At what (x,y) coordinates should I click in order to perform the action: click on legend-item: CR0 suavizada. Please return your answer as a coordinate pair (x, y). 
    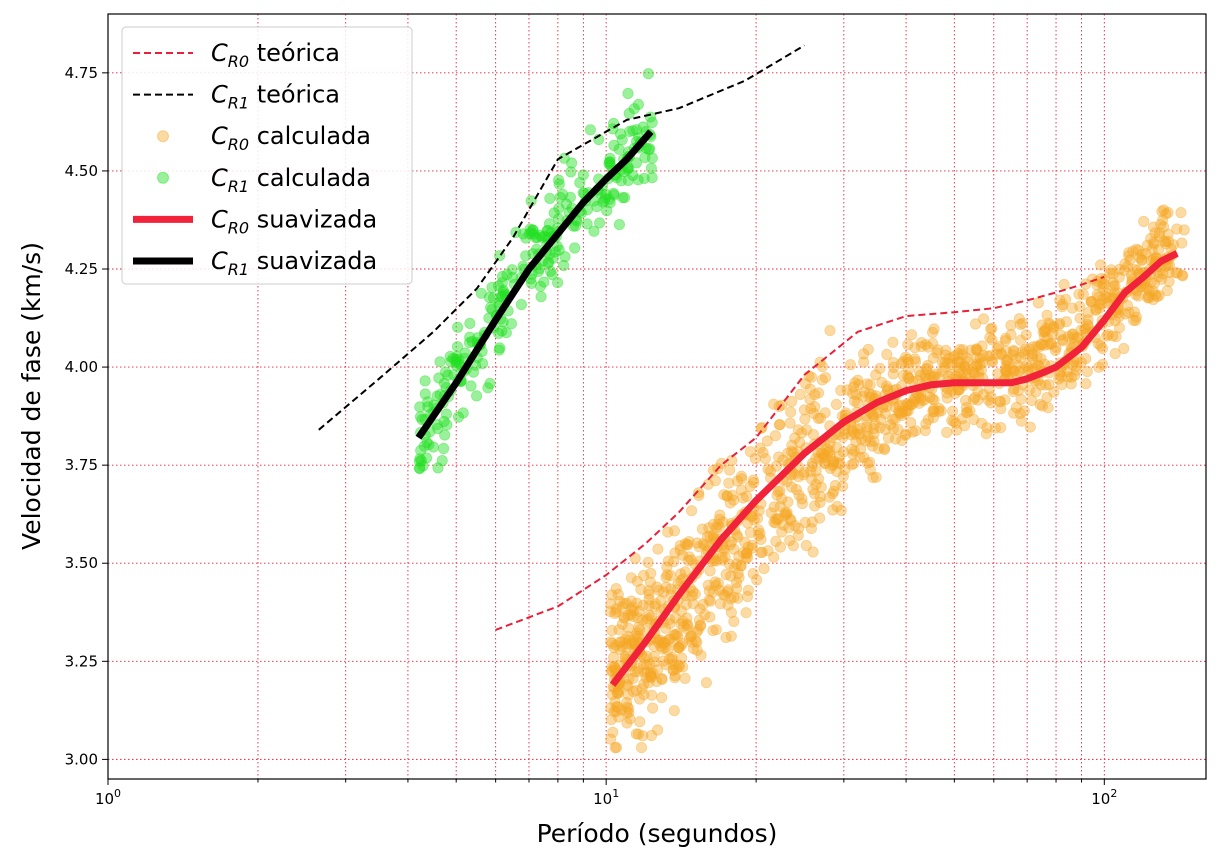
    Looking at the image, I should click on (255, 221).